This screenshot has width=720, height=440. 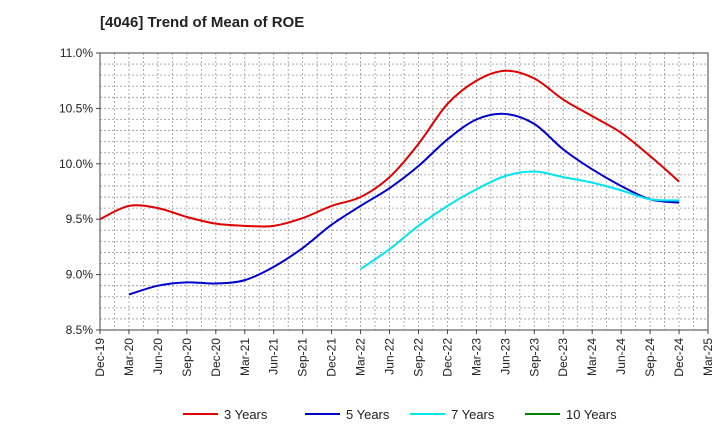 I want to click on x-tick-label: Mar-24, so click(x=592, y=357).